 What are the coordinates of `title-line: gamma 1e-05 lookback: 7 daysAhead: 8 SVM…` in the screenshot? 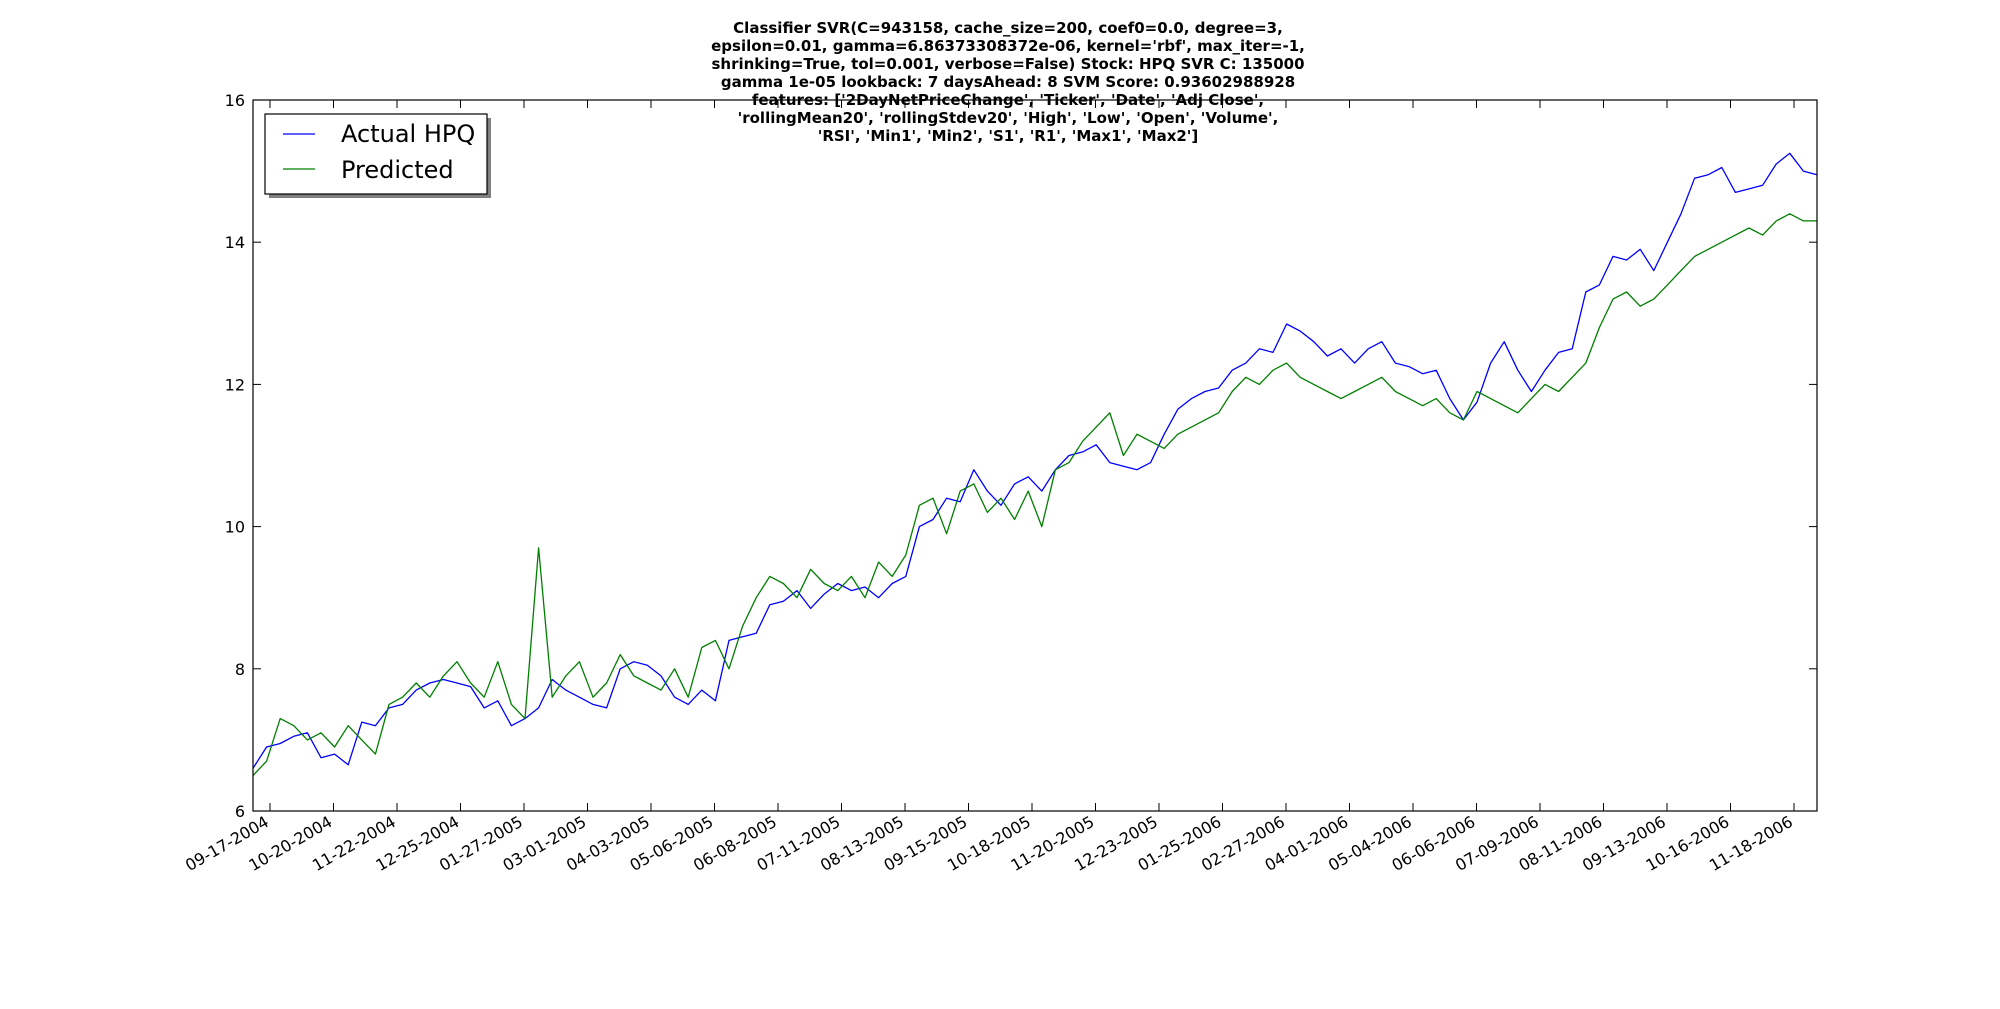 It's located at (1008, 82).